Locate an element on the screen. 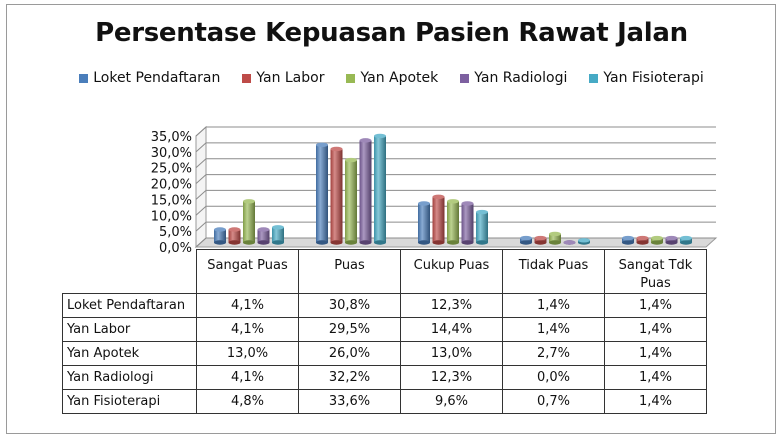  series-label: Yan Labor is located at coordinates (129, 329).